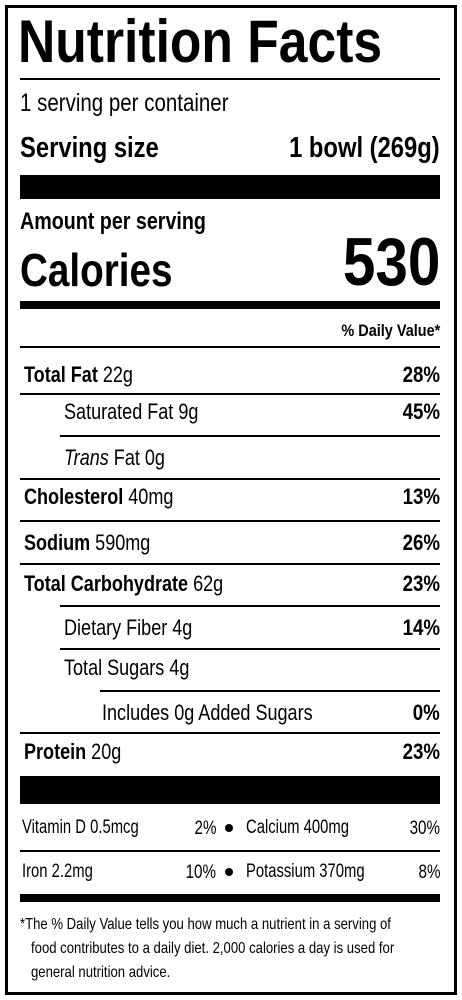 The height and width of the screenshot is (1000, 462). What do you see at coordinates (421, 411) in the screenshot?
I see `nutrient-dv: 45%` at bounding box center [421, 411].